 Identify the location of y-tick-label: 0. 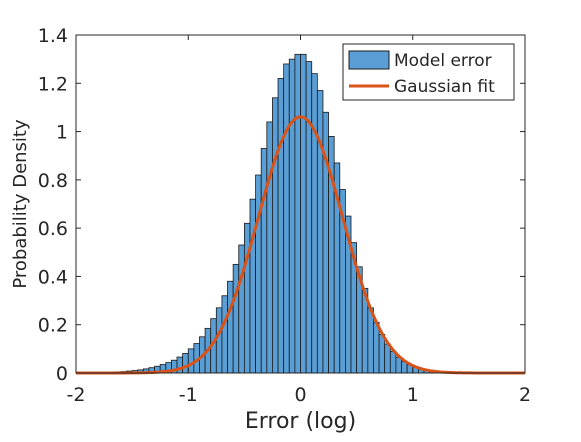
(62, 374).